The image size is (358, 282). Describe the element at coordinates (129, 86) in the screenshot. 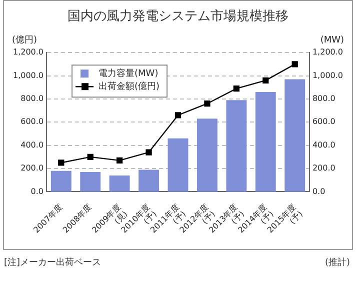

I see `legend-label: 出荷金額(億円)` at that location.